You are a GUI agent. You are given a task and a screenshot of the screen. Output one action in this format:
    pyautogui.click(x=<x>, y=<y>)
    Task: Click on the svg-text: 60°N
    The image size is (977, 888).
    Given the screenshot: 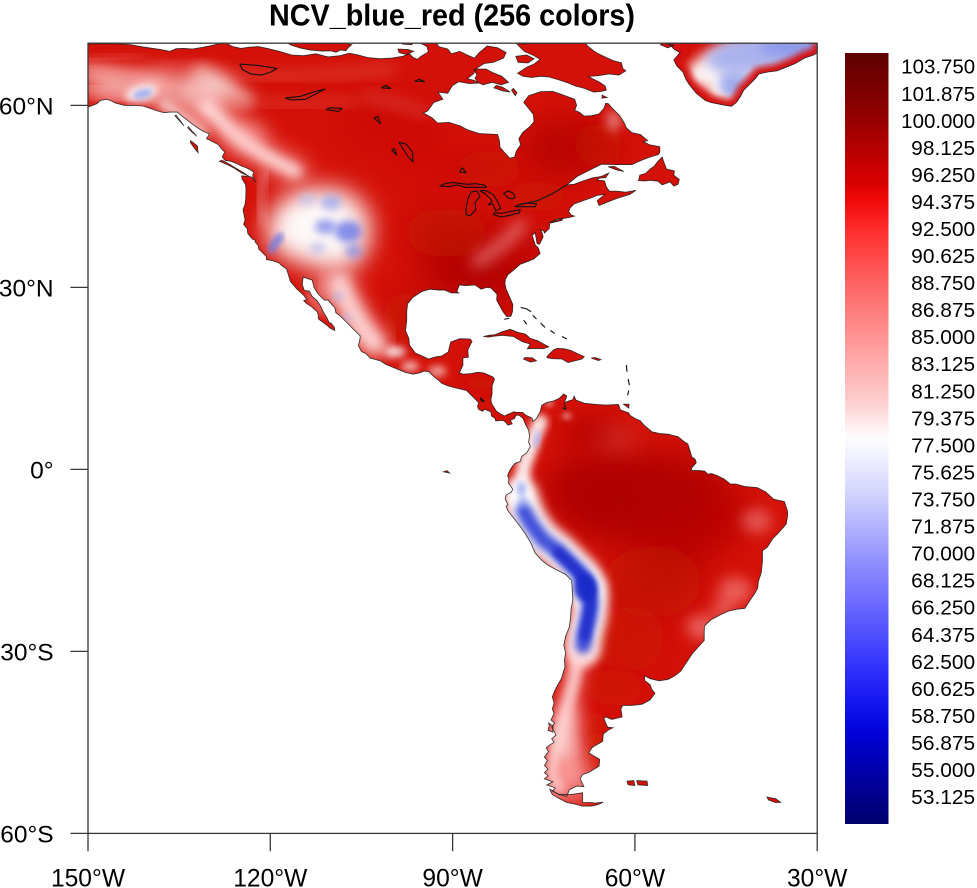 What is the action you would take?
    pyautogui.click(x=27, y=106)
    